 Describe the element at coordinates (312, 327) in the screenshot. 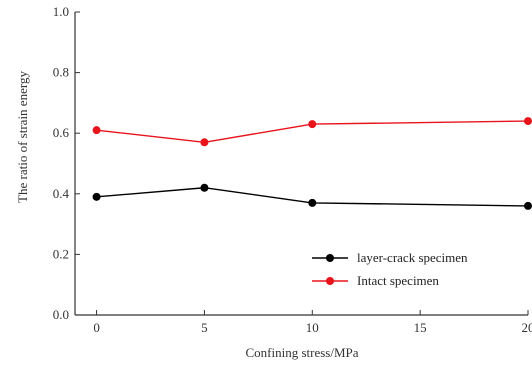

I see `x-tick-label: 10` at that location.